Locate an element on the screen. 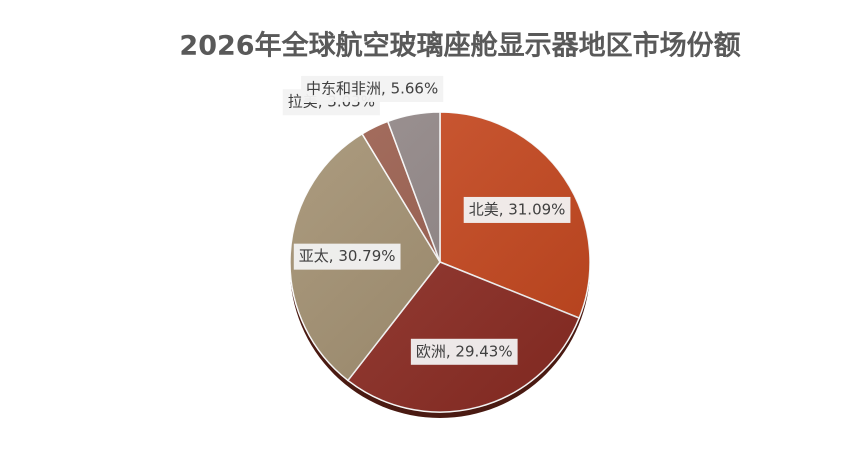 The height and width of the screenshot is (460, 850). data-label: 欧洲, 29.43% is located at coordinates (464, 351).